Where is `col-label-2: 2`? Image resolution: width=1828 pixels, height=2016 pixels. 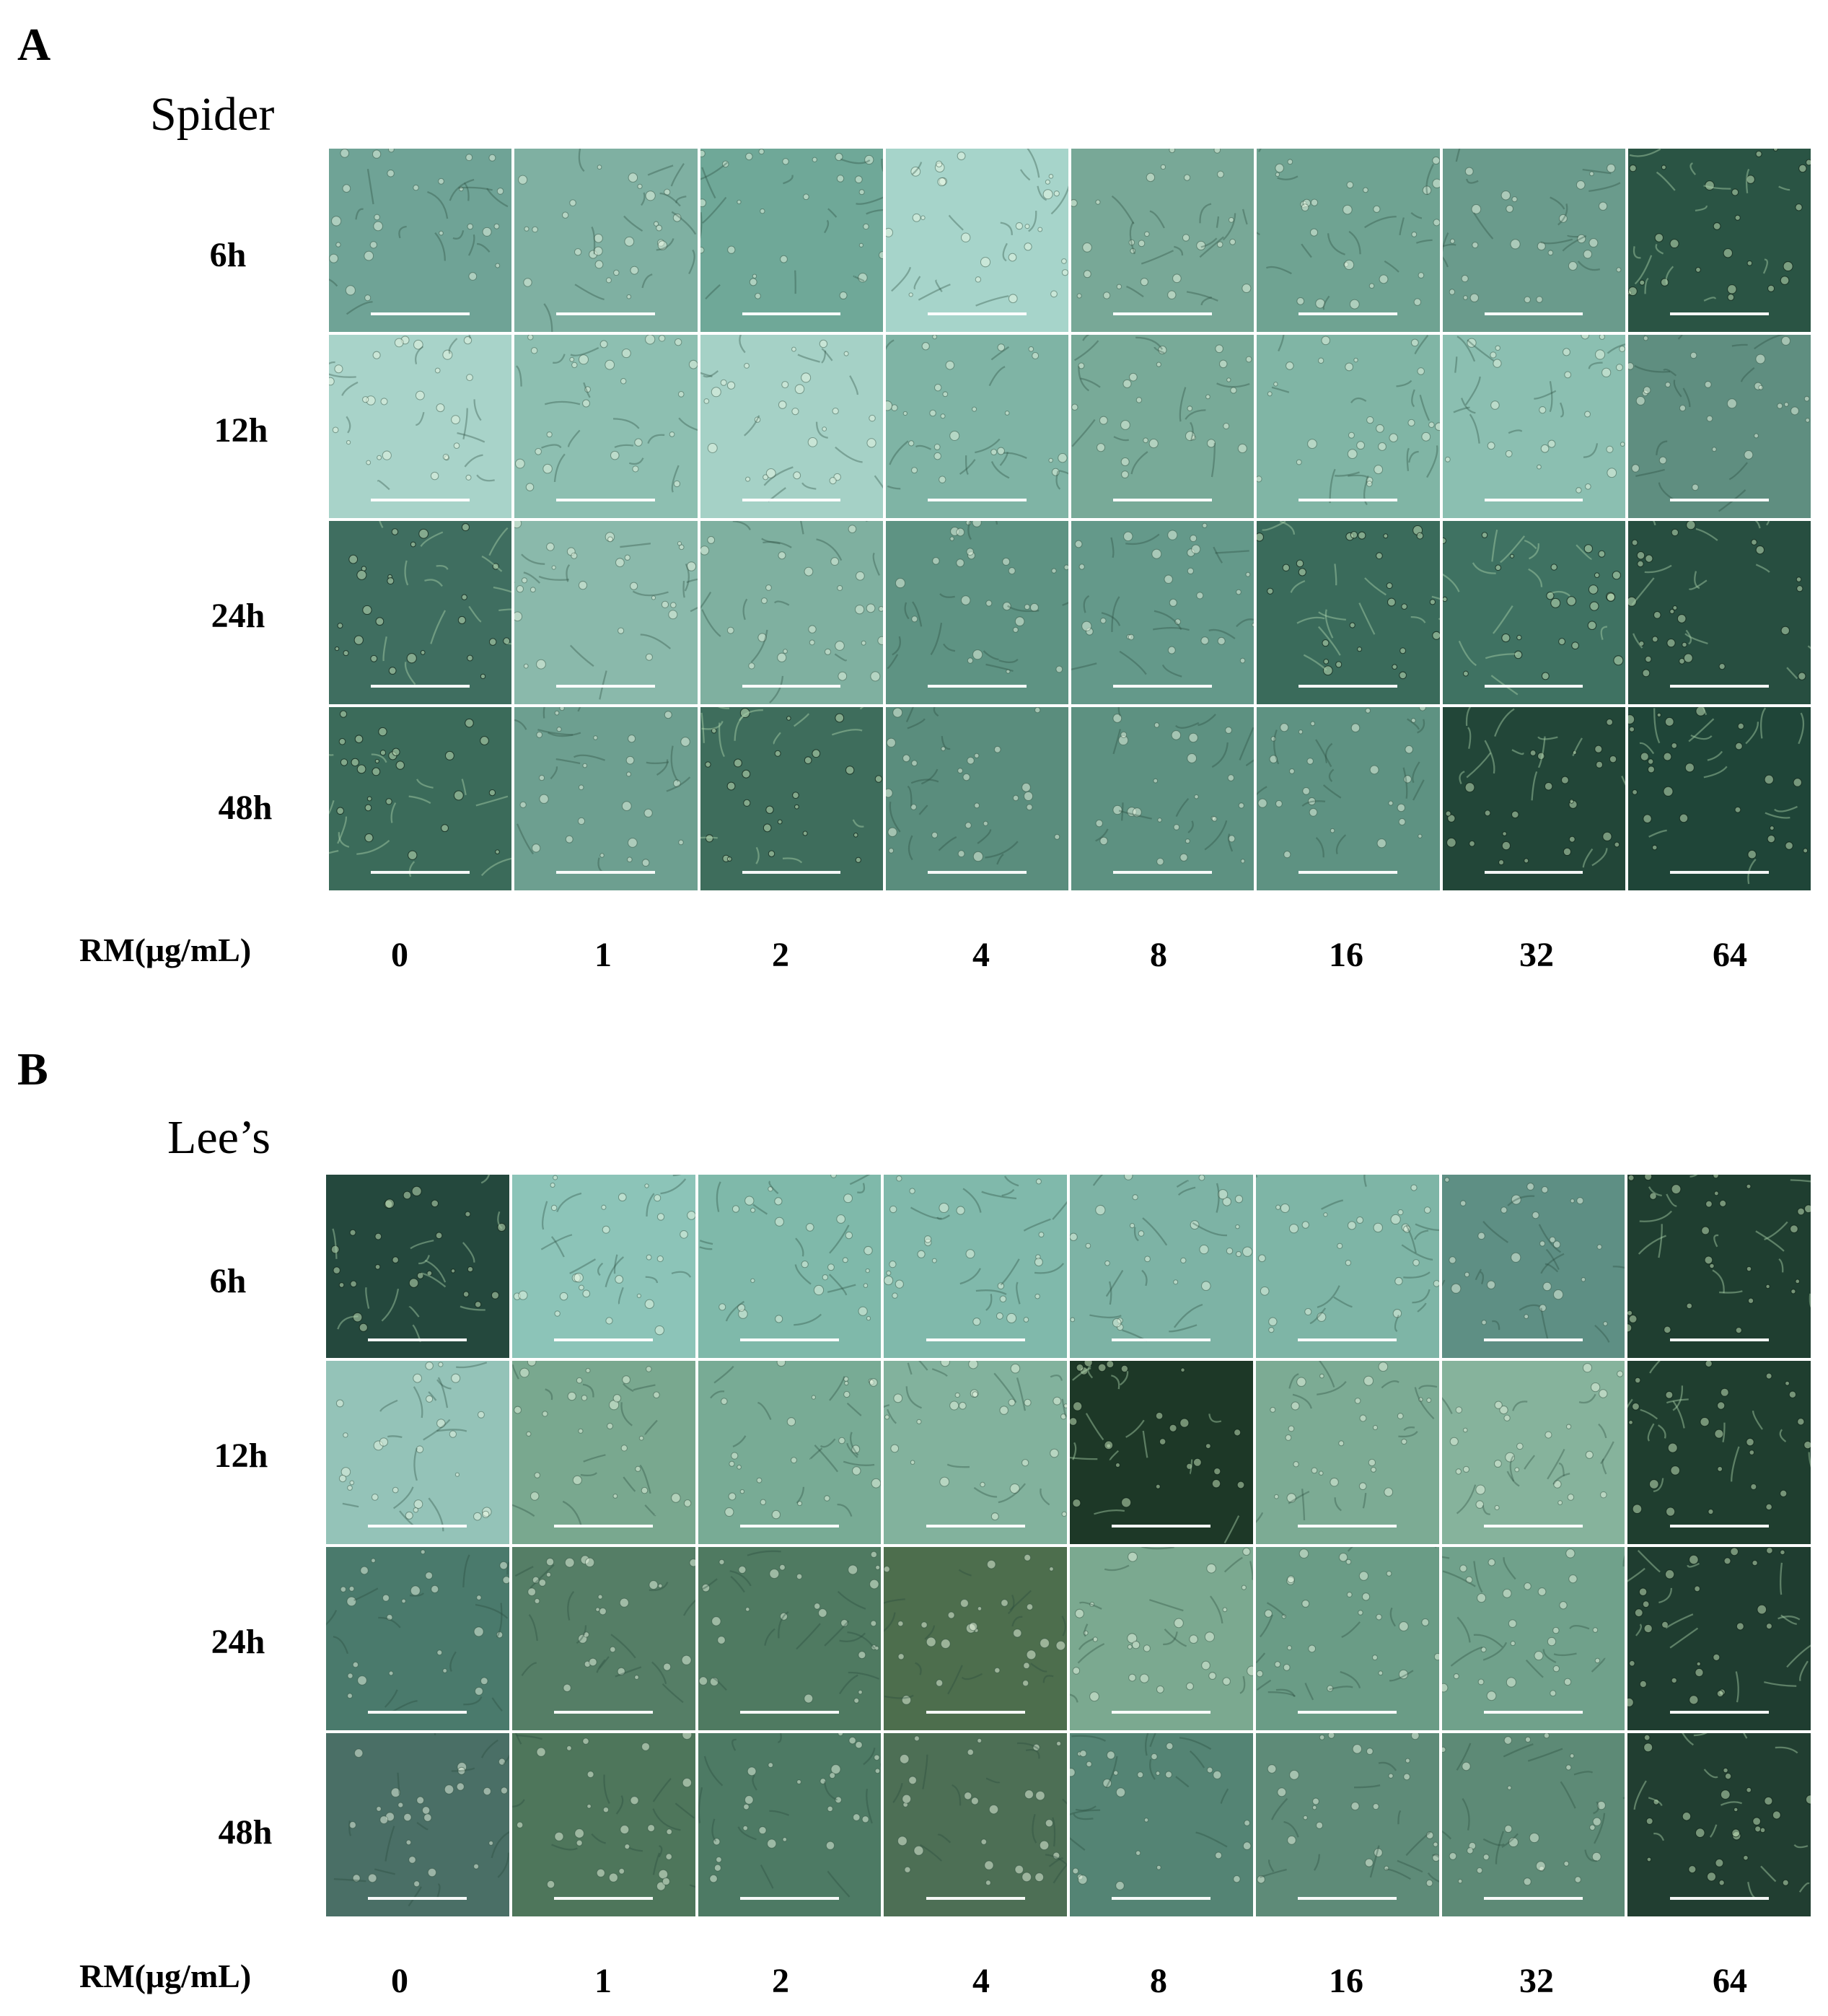
col-label-2: 2 is located at coordinates (780, 1981).